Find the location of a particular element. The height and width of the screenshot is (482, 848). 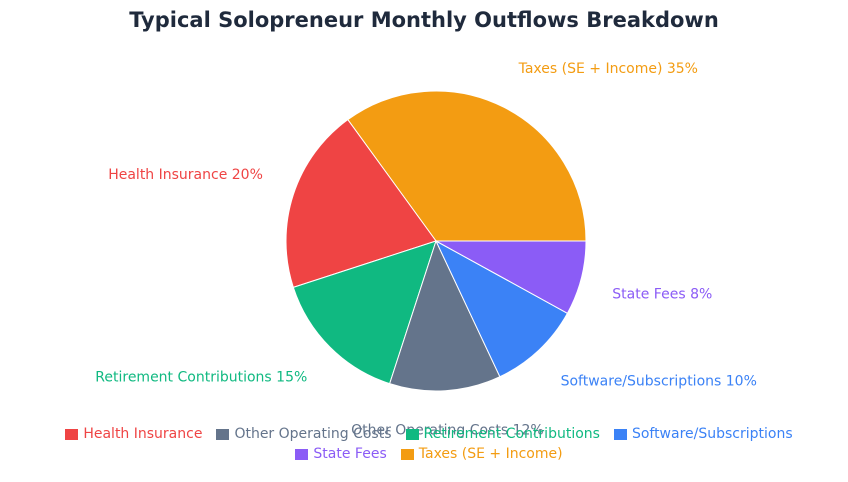

slice-label-1: Health Insurance 20% is located at coordinates (185, 175).